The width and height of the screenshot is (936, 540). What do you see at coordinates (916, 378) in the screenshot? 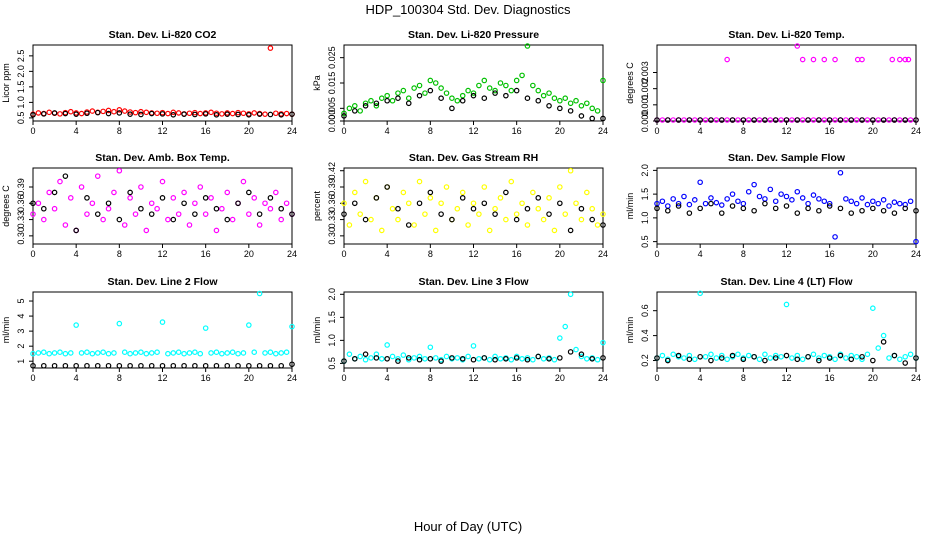
I see `x-tick-label: 24` at bounding box center [916, 378].